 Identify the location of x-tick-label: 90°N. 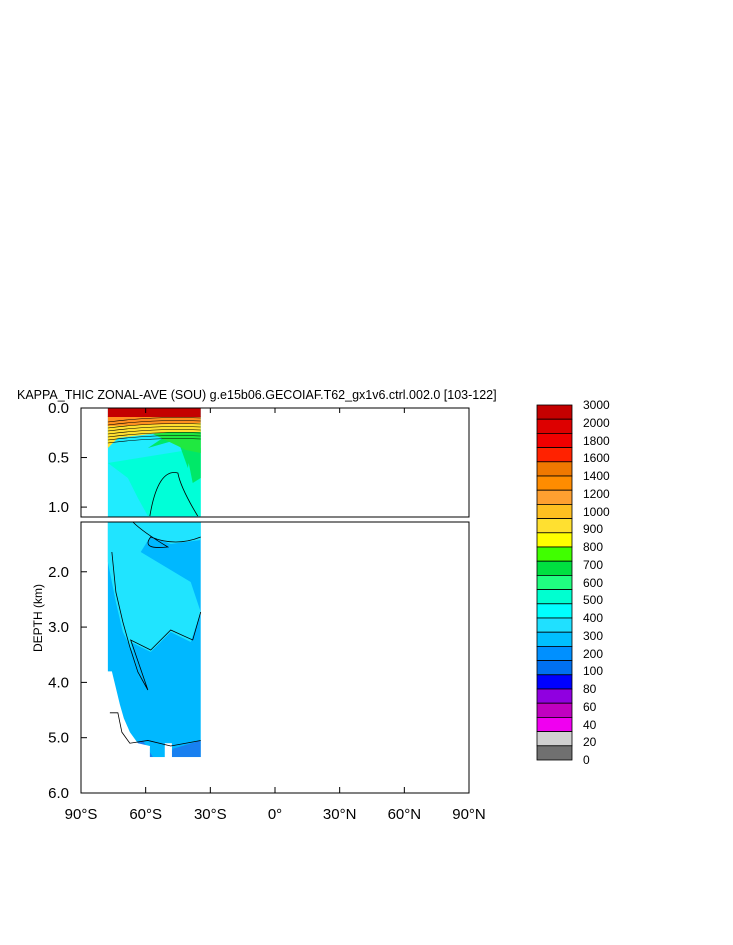
(469, 814).